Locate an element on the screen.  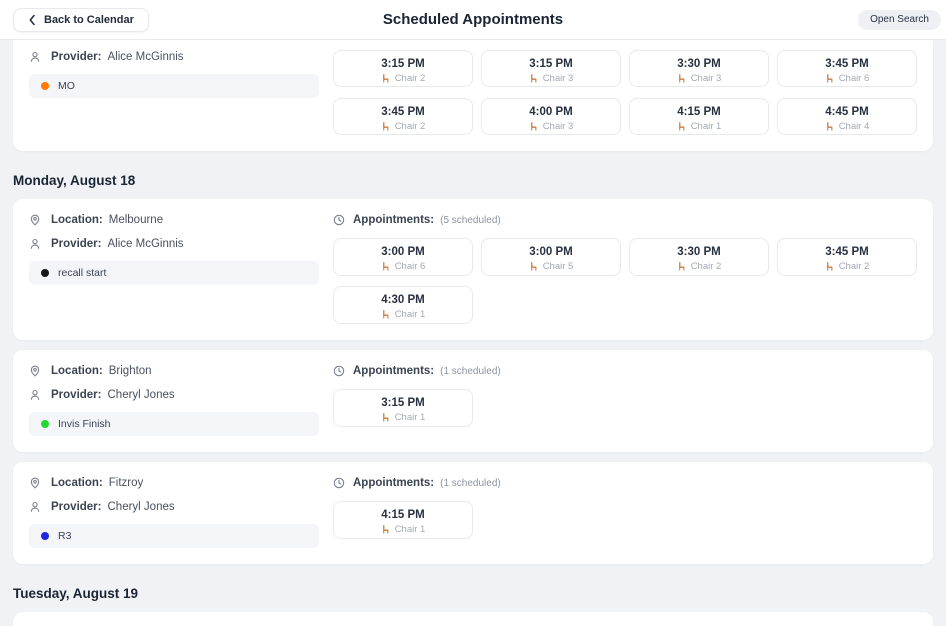
appointments-count: (5 scheduled) is located at coordinates (470, 220).